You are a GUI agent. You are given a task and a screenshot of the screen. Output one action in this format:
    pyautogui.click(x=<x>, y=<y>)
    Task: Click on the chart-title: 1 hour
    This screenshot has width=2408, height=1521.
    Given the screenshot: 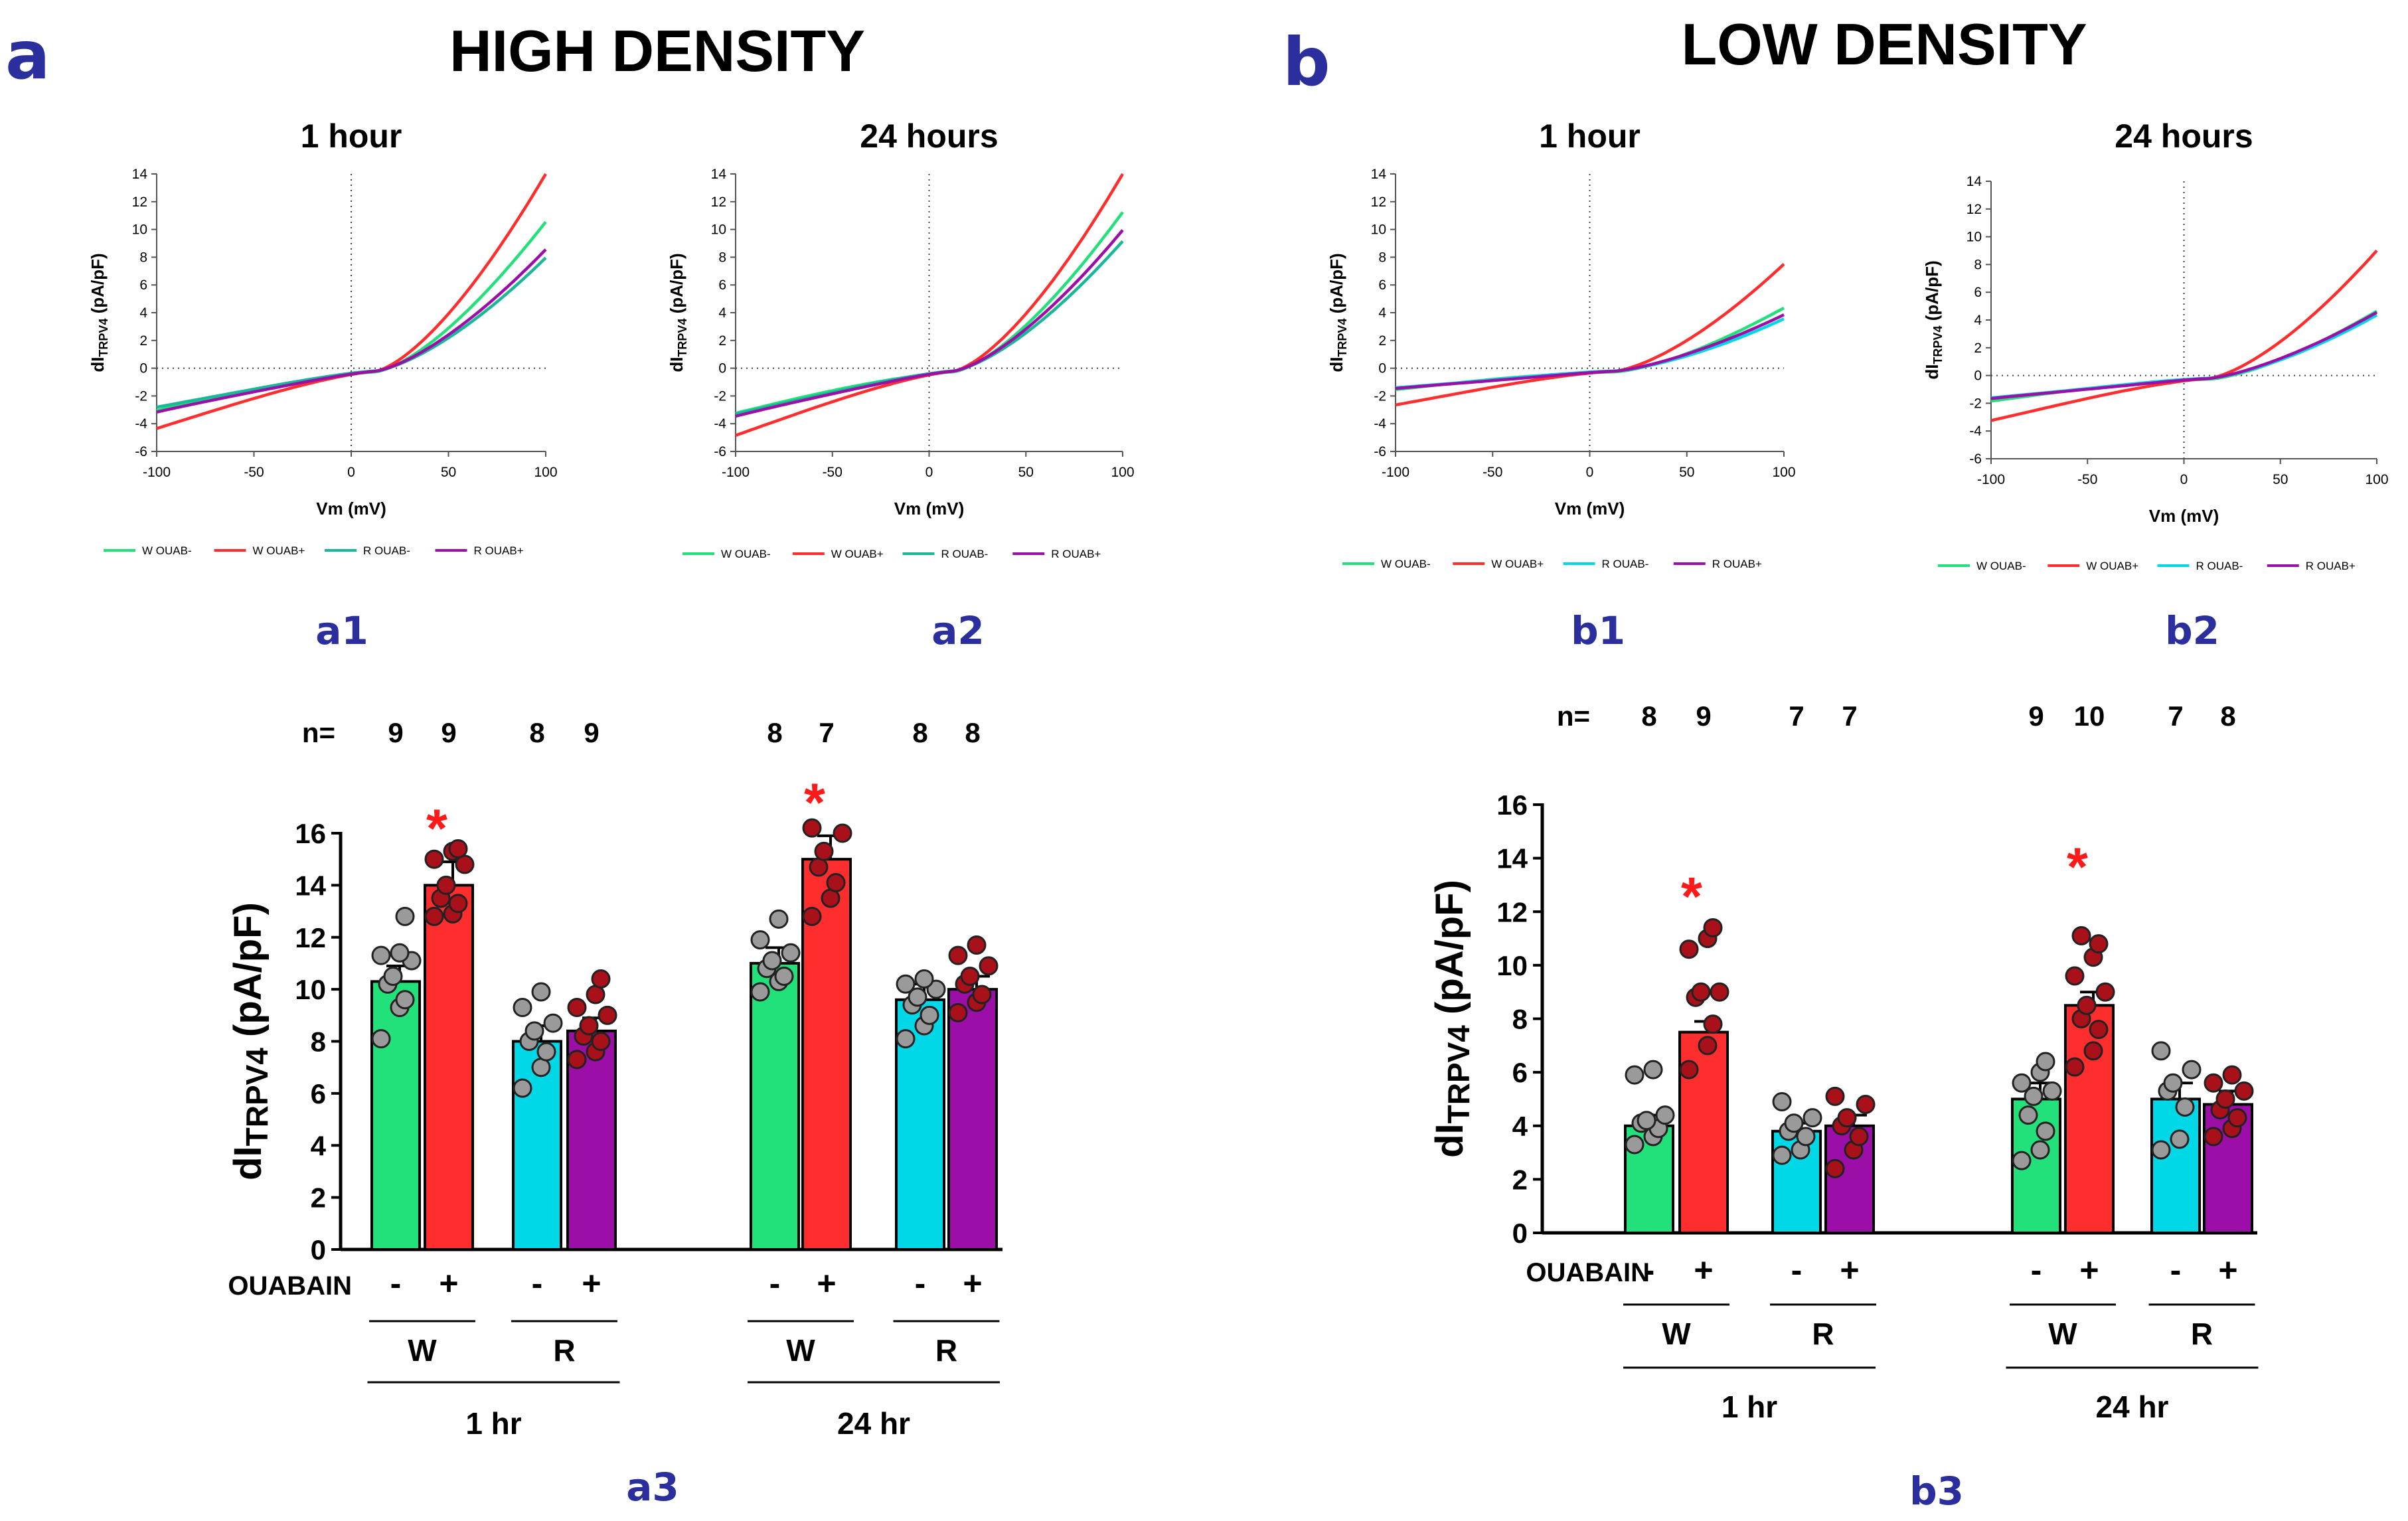 What is the action you would take?
    pyautogui.click(x=351, y=136)
    